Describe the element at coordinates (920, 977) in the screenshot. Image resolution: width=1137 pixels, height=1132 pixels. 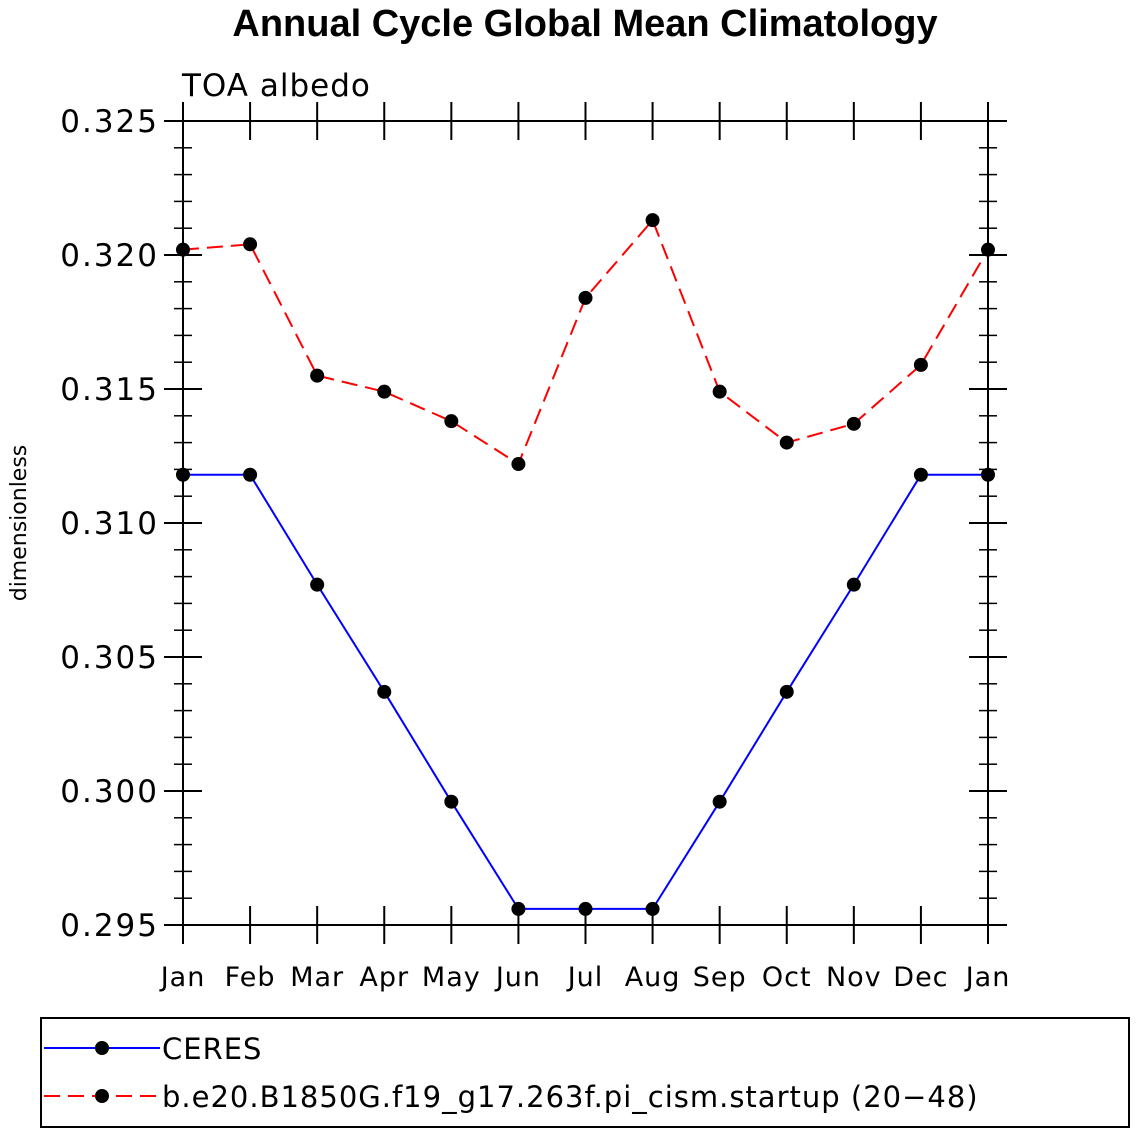
I see `x-tick-label: Dec` at that location.